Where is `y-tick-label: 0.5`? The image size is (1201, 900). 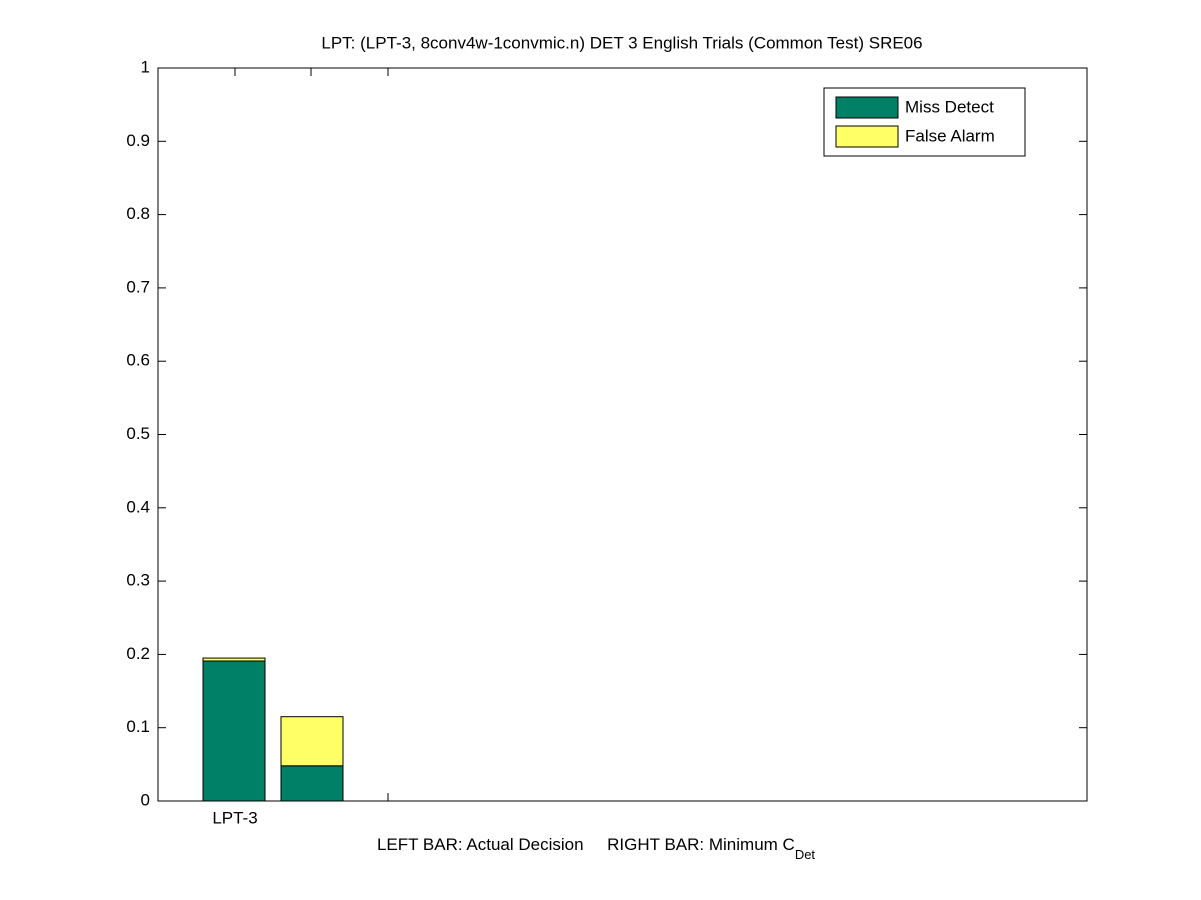
y-tick-label: 0.5 is located at coordinates (138, 433).